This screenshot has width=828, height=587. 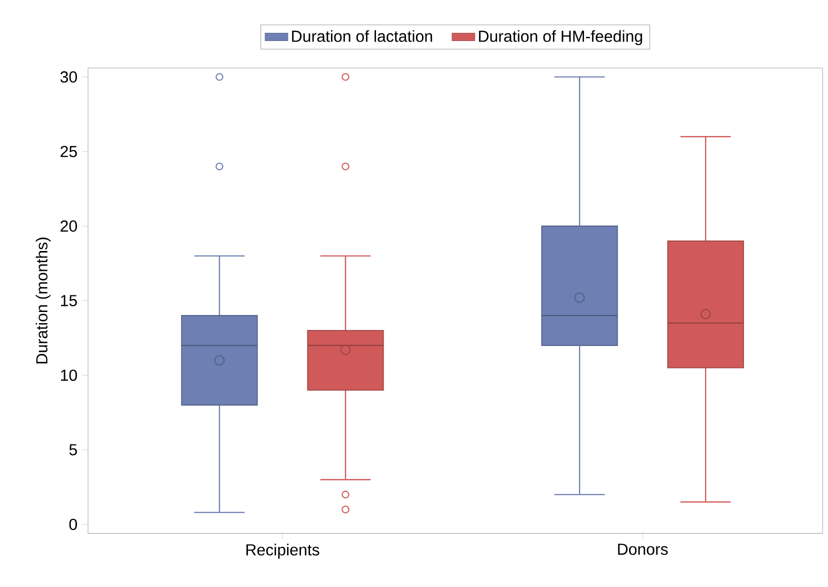 What do you see at coordinates (68, 152) in the screenshot?
I see `y-tick-label: 25` at bounding box center [68, 152].